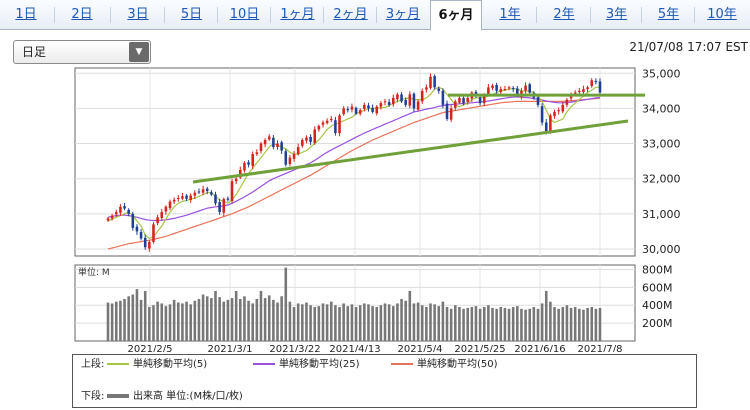  I want to click on tab-period: 6ヶ月, so click(456, 15).